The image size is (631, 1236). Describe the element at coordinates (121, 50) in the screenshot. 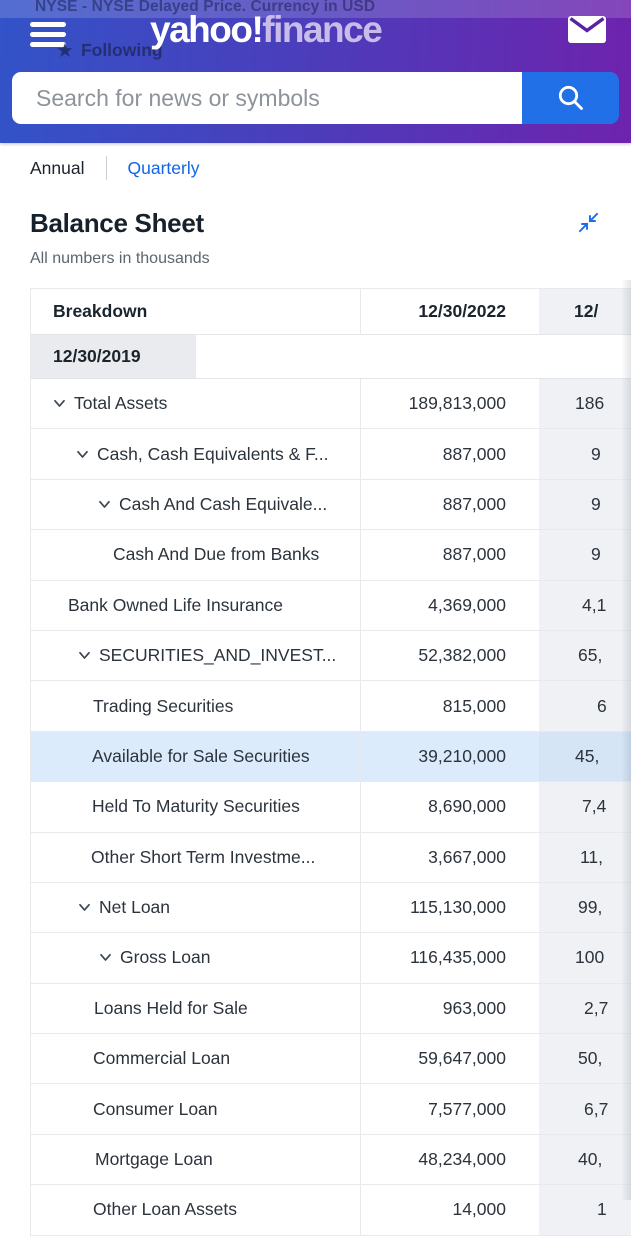

I see `following-label: Following` at that location.